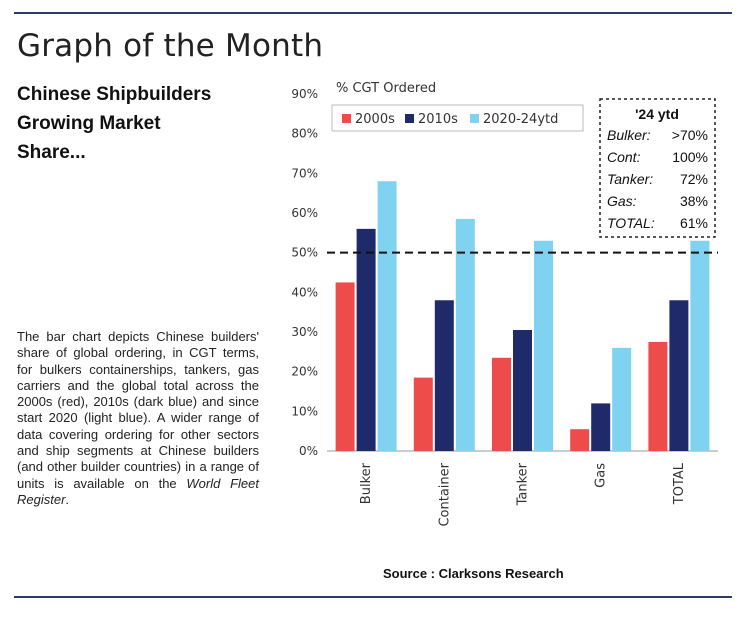 The image size is (744, 619). Describe the element at coordinates (694, 223) in the screenshot. I see `ytd-row-value: 61%` at that location.